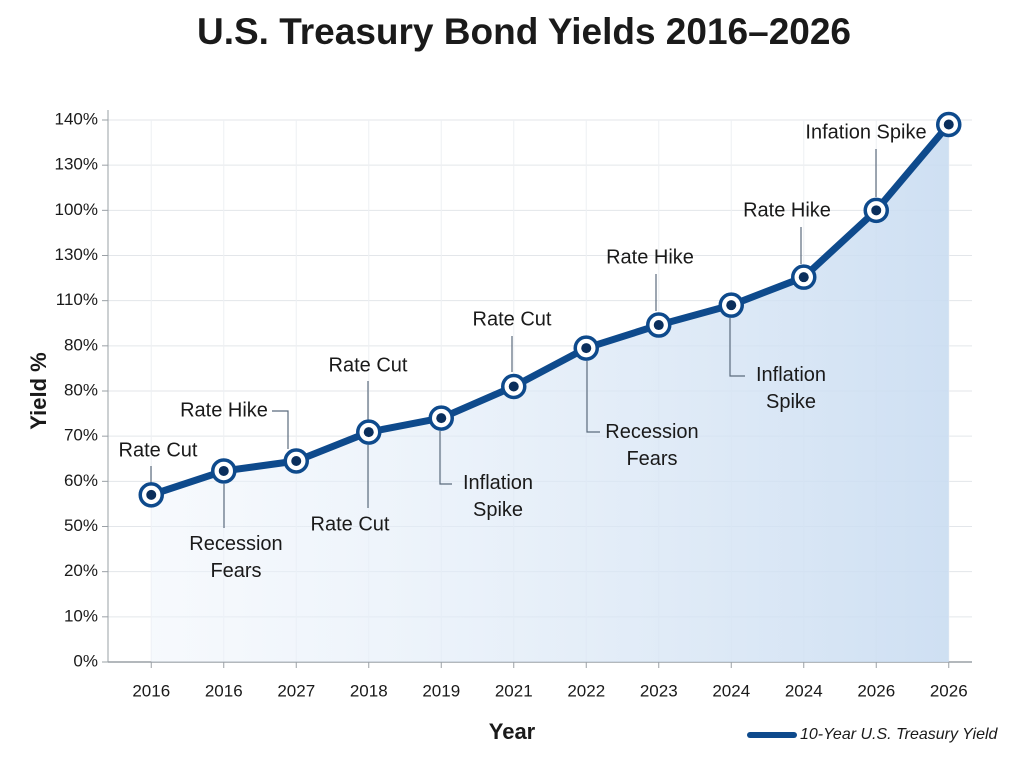 The image size is (1024, 768). I want to click on y-tick-label: 10%, so click(81, 615).